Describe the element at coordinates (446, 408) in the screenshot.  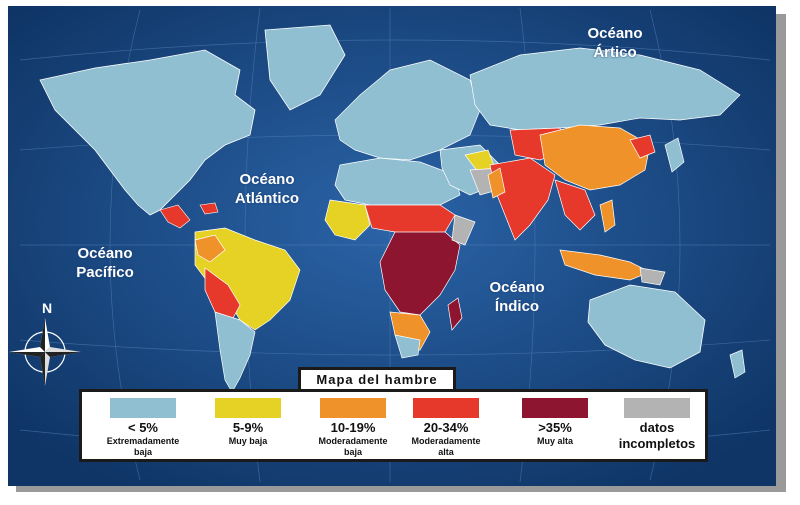
I see `legend-swatch-moderately-high` at that location.